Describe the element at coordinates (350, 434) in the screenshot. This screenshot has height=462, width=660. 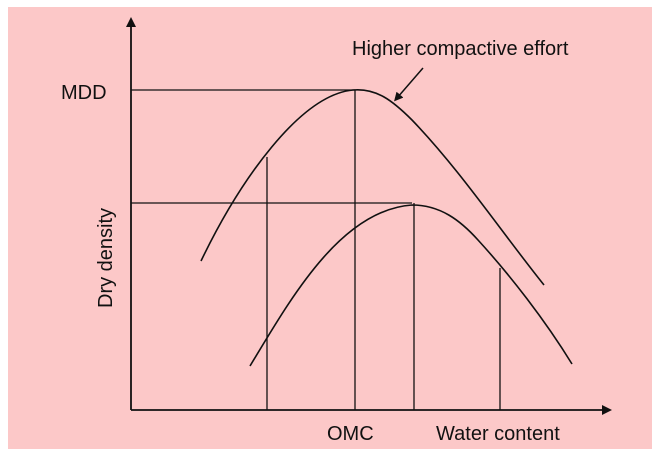
I see `x-tick-label-omc: OMC` at that location.